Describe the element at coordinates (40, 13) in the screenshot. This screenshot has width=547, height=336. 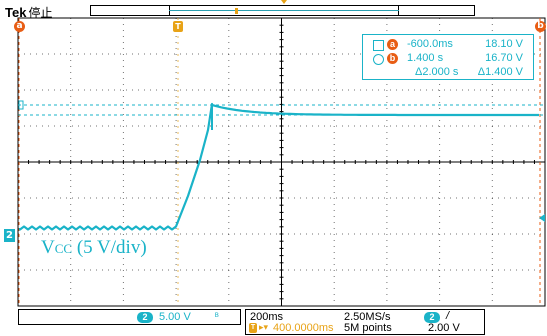
I see `run-state: 停止` at that location.